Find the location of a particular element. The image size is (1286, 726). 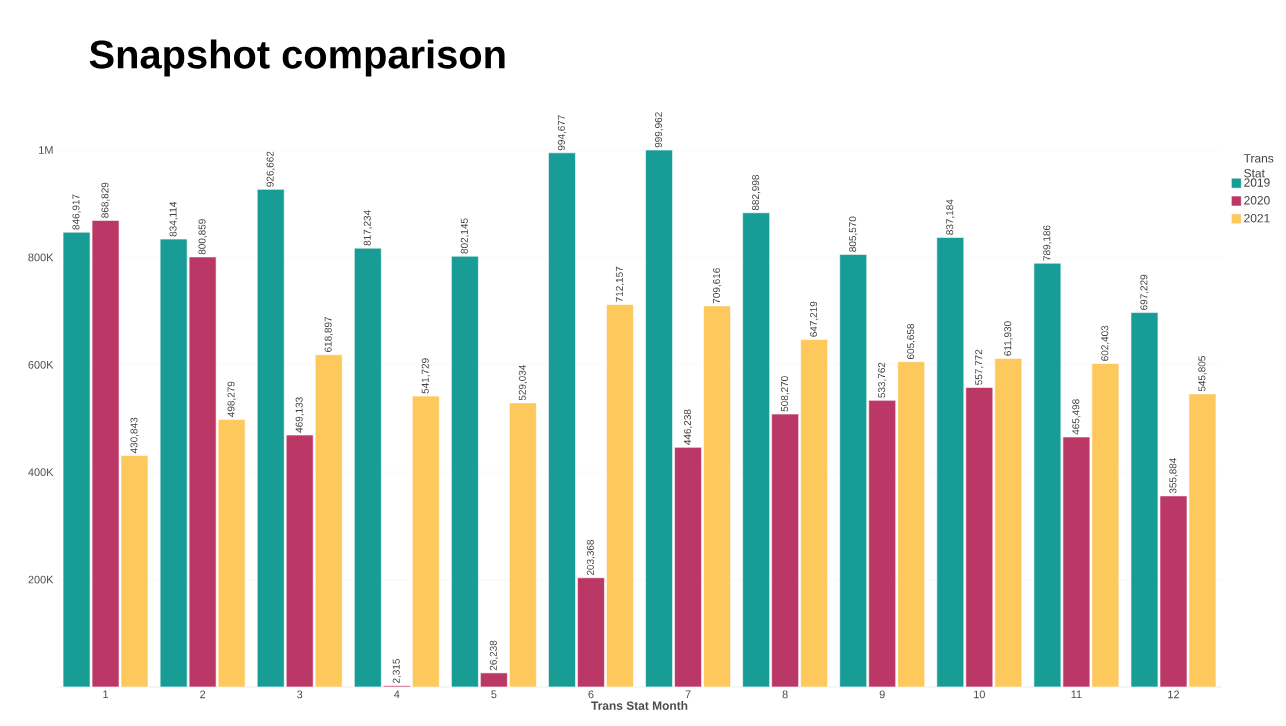

x-tick-label: 7 is located at coordinates (688, 694).